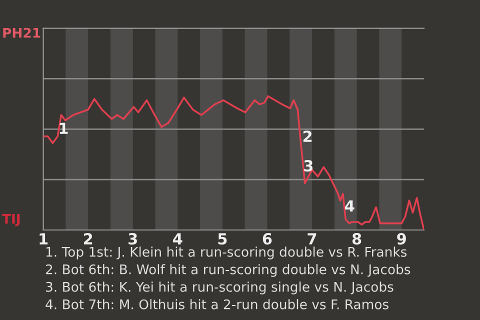  Describe the element at coordinates (88, 238) in the screenshot. I see `x-tick-label: 2` at that location.